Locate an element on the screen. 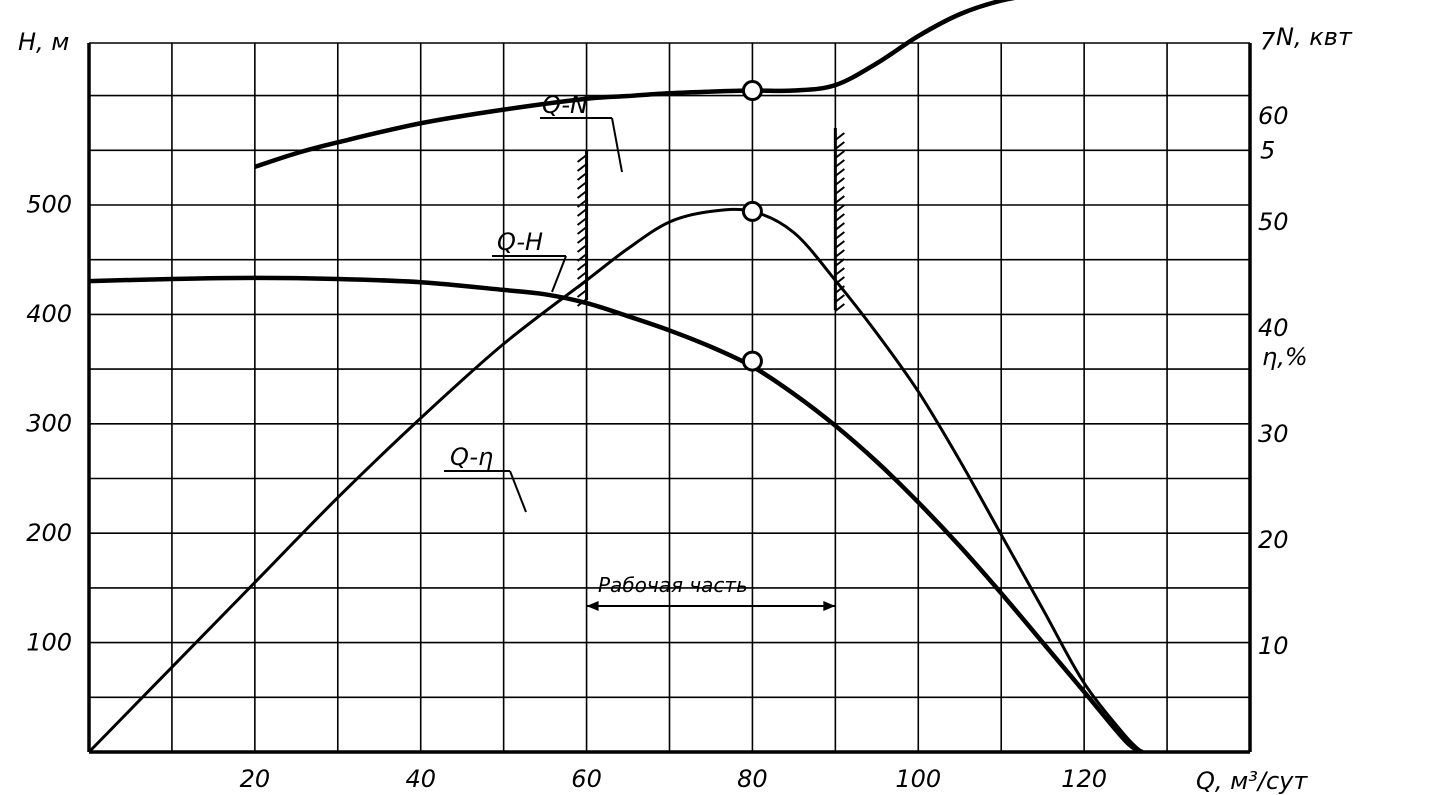 The width and height of the screenshot is (1430, 795). left-tick-label: 200 is located at coordinates (49, 533).